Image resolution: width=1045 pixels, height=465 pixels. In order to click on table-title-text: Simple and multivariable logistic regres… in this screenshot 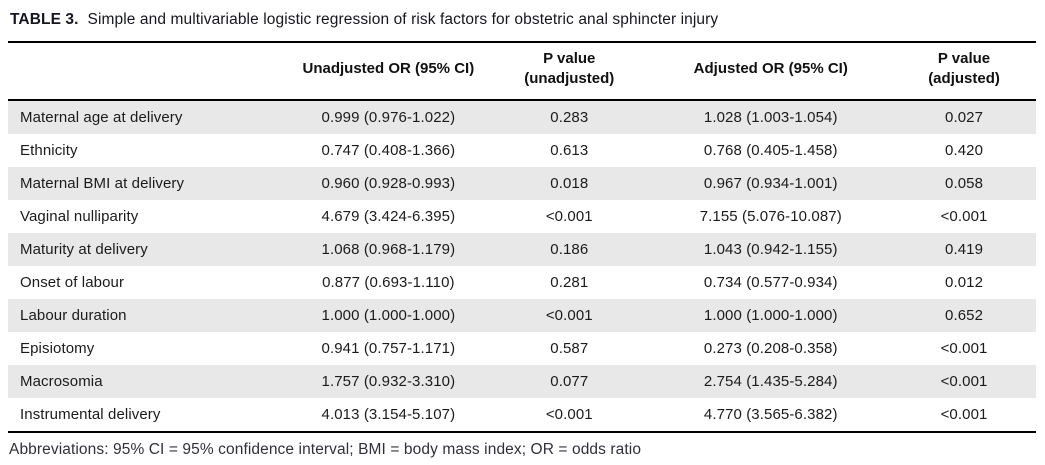, I will do `click(403, 19)`.